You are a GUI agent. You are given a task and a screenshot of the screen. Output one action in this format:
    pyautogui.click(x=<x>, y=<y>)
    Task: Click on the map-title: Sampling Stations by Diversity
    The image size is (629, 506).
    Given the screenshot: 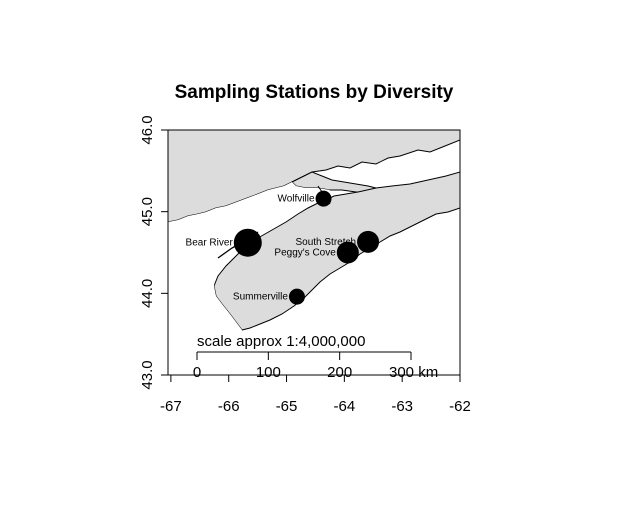 What is the action you would take?
    pyautogui.click(x=314, y=92)
    